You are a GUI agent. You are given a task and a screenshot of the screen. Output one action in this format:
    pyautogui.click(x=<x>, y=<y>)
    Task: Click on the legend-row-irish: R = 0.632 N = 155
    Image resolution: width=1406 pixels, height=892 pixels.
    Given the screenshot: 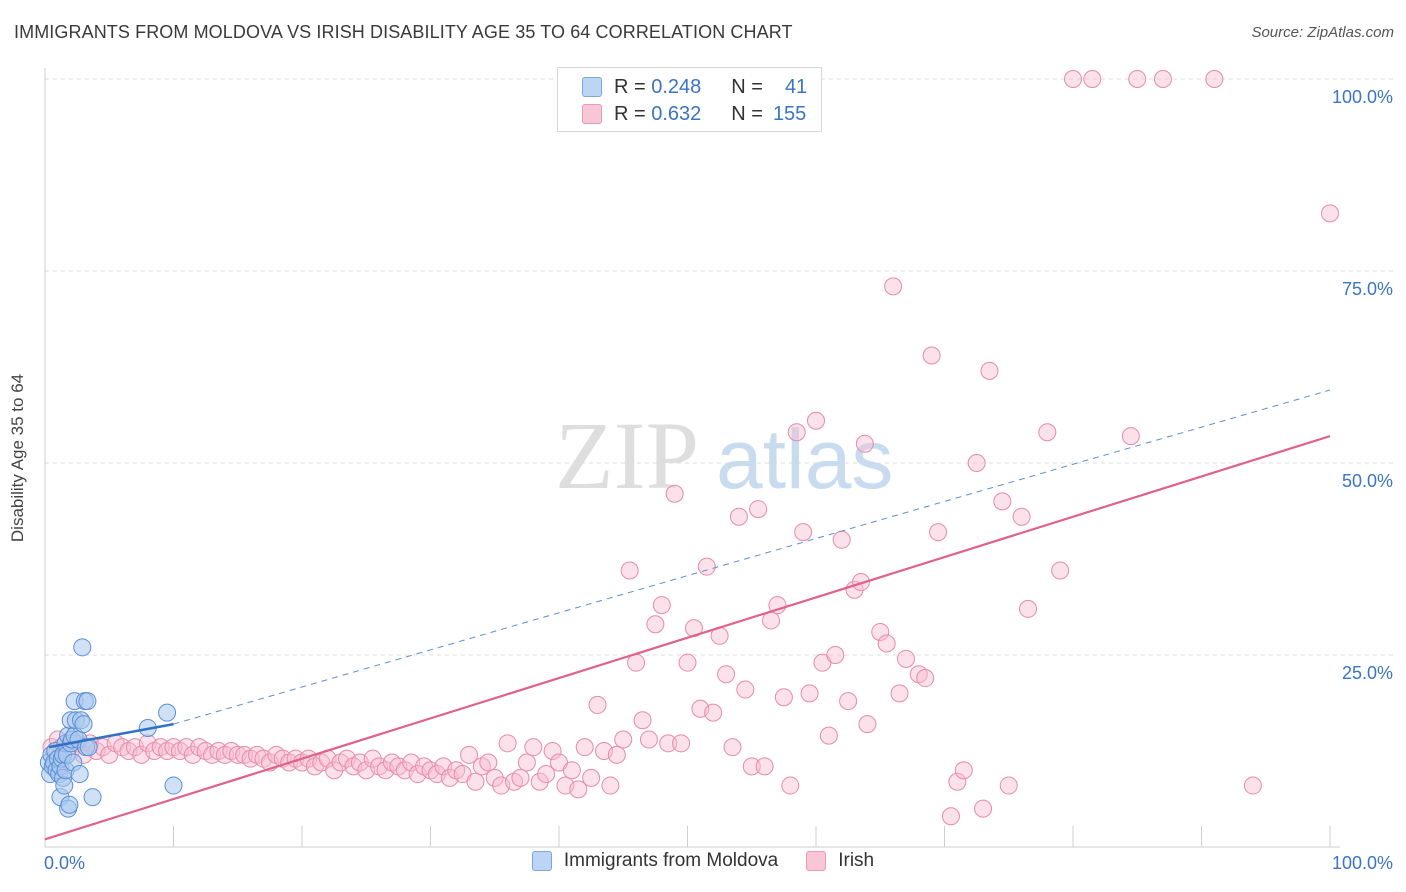 What is the action you would take?
    pyautogui.click(x=694, y=114)
    